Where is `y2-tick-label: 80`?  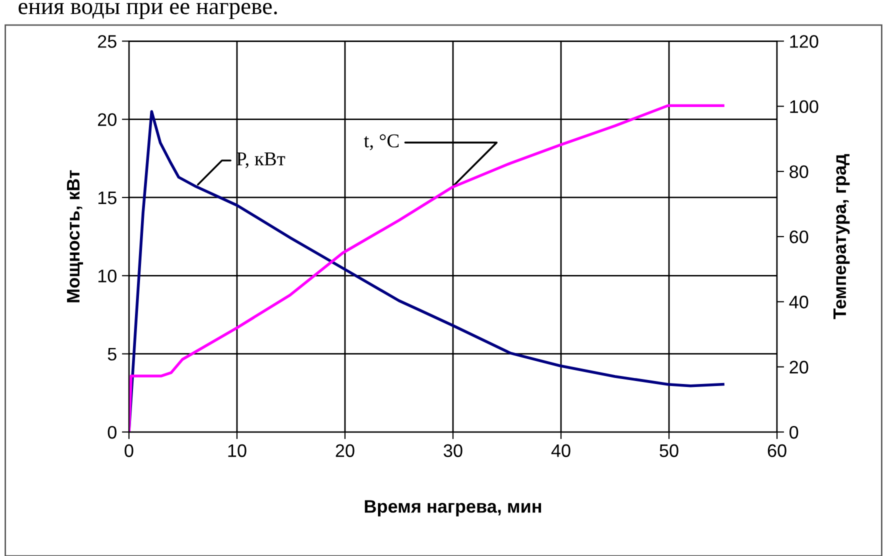 y2-tick-label: 80 is located at coordinates (799, 171).